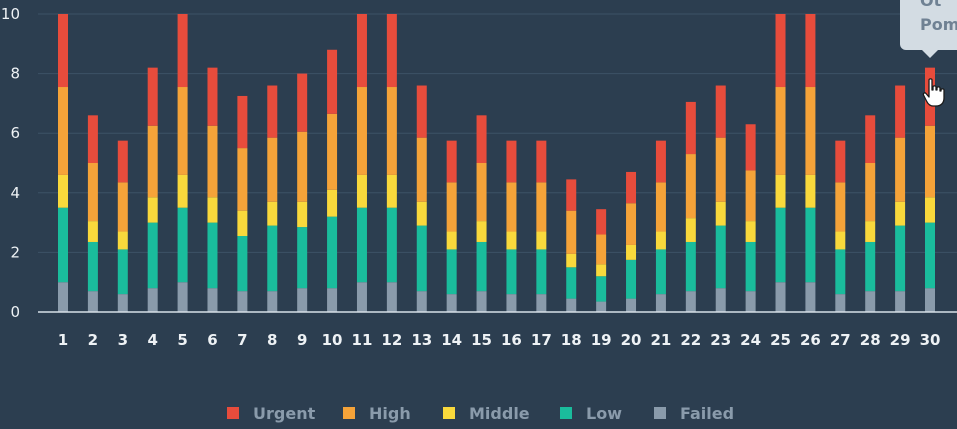  What do you see at coordinates (591, 413) in the screenshot?
I see `legend-item-low: Low` at bounding box center [591, 413].